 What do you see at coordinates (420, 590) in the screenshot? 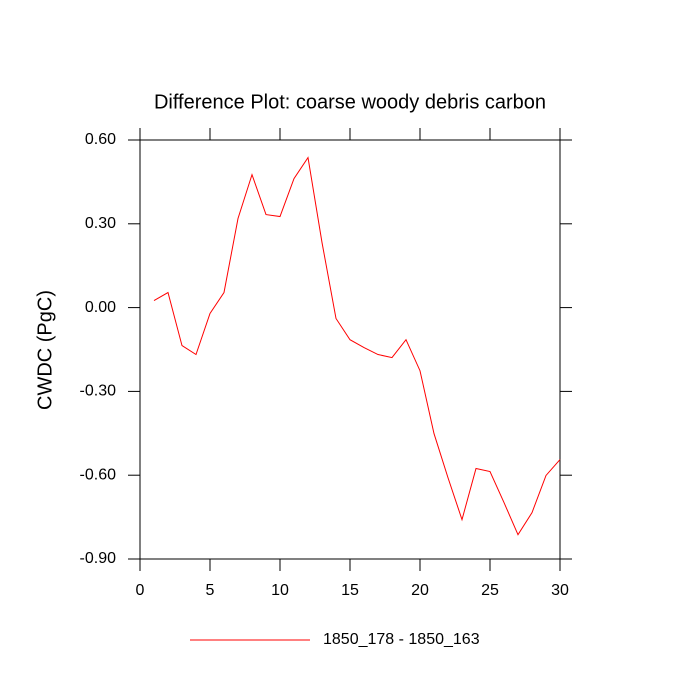
I see `x-tick-label: 20` at bounding box center [420, 590].